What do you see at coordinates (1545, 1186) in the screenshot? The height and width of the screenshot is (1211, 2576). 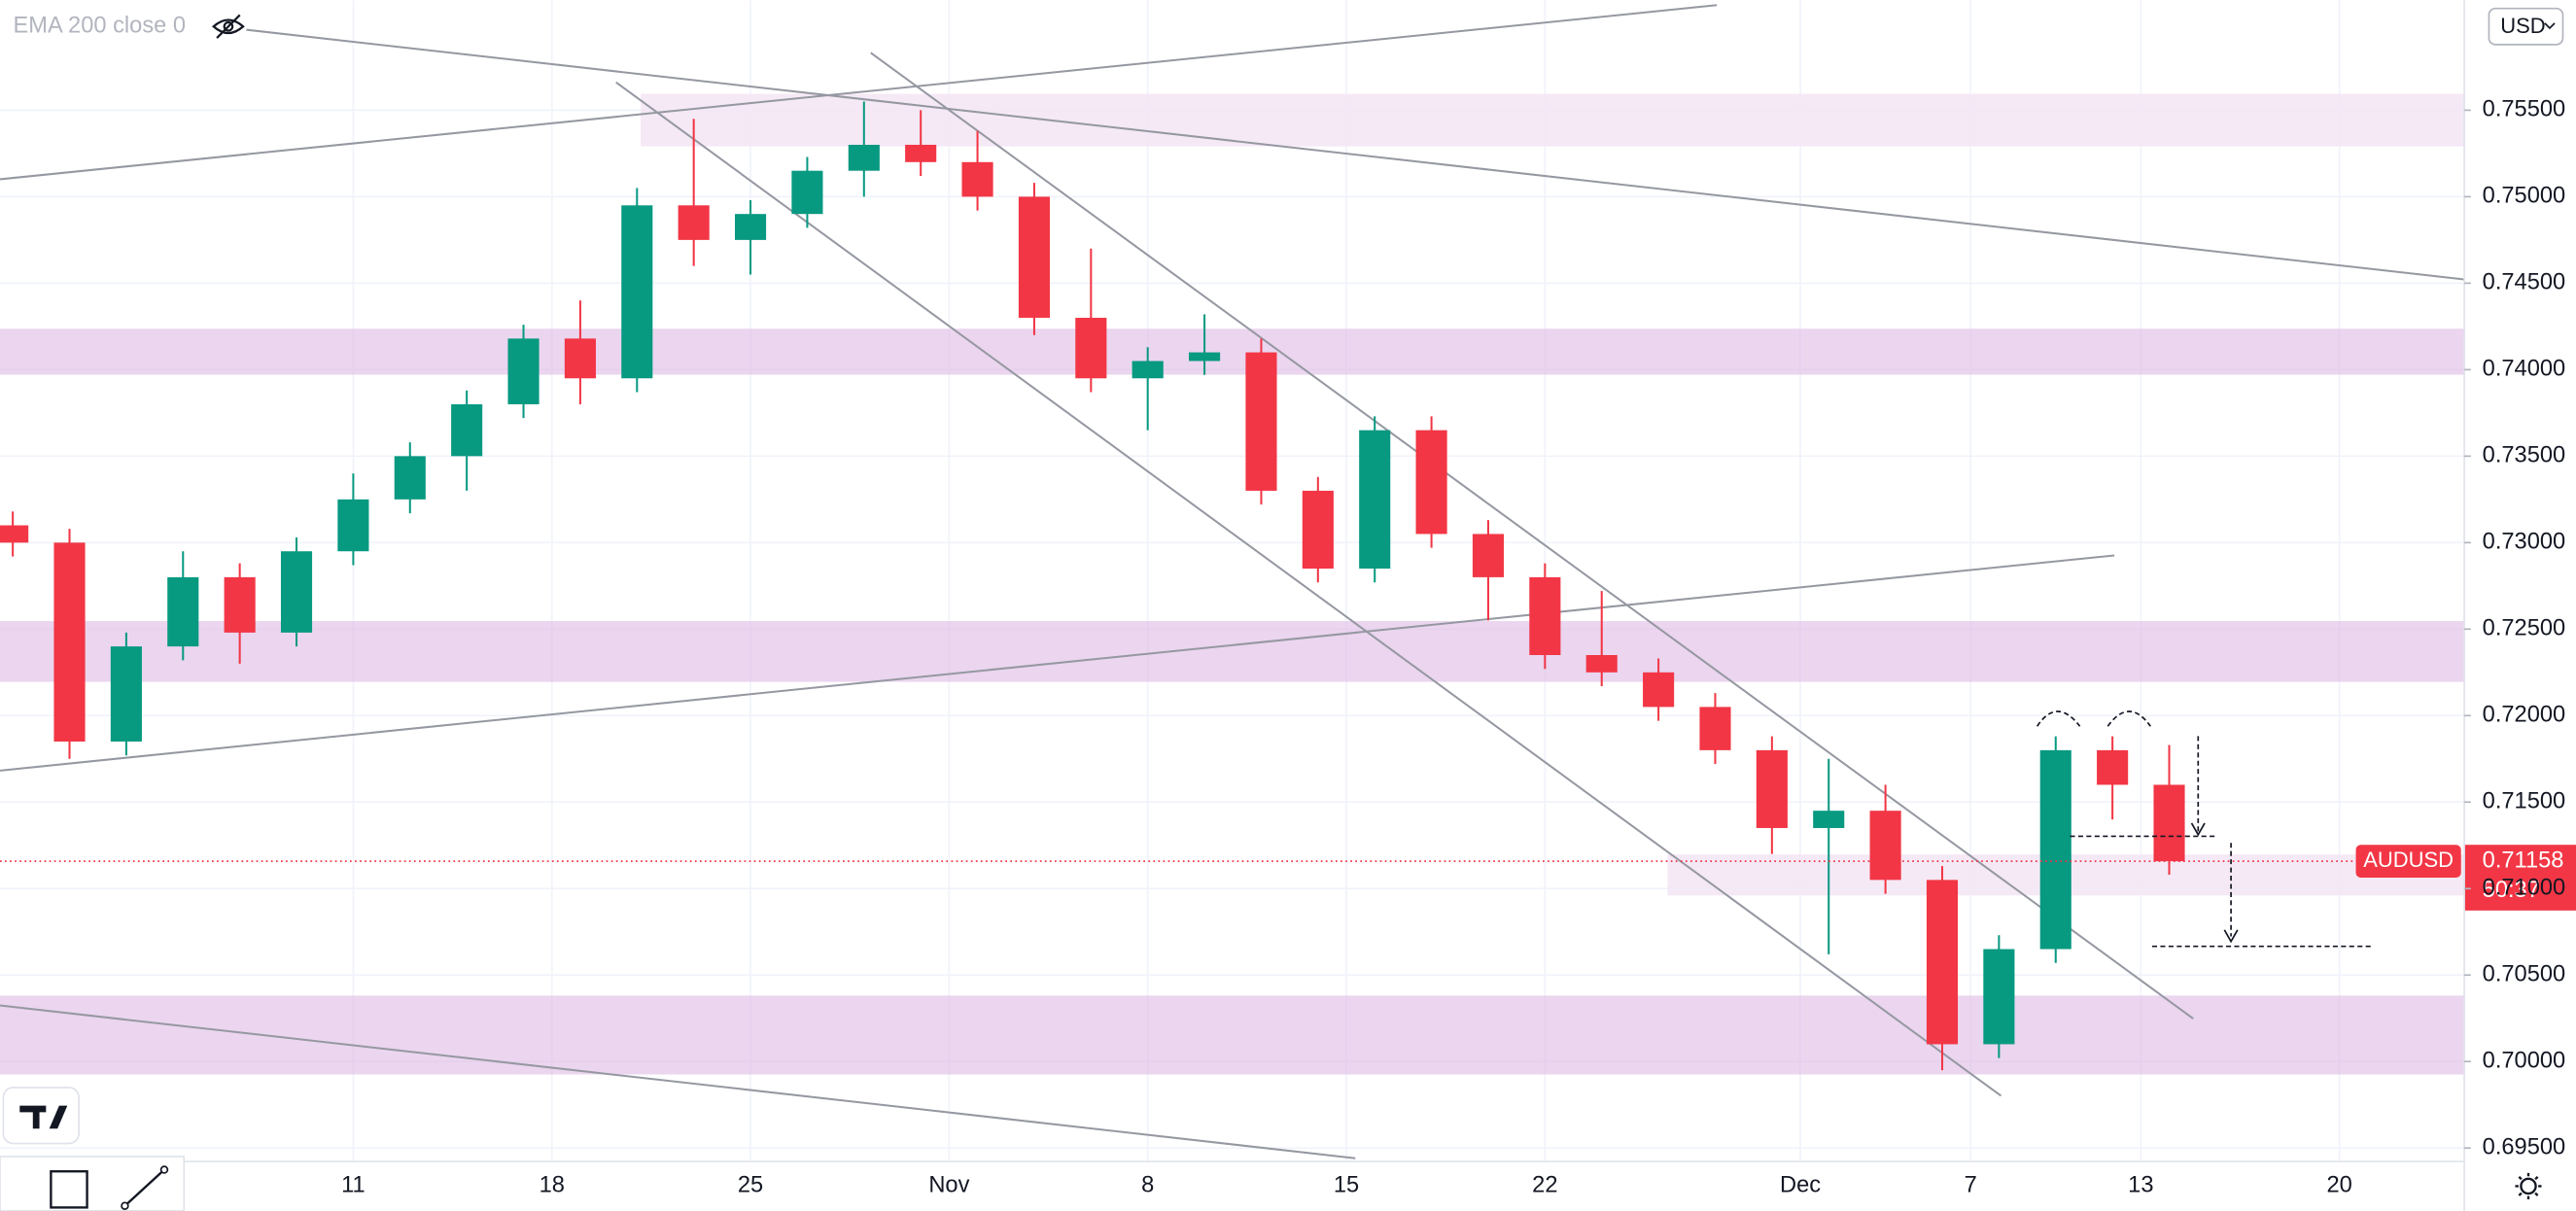 I see `x-tick-label: 22` at bounding box center [1545, 1186].